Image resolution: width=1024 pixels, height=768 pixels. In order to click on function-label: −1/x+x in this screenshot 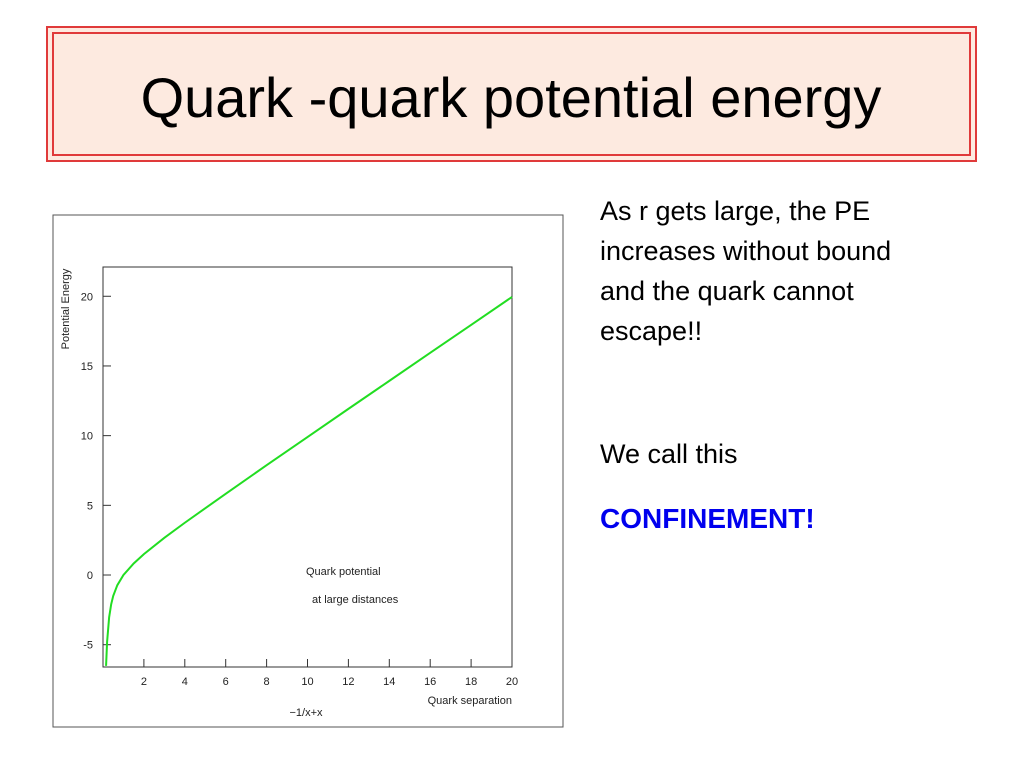, I will do `click(306, 713)`.